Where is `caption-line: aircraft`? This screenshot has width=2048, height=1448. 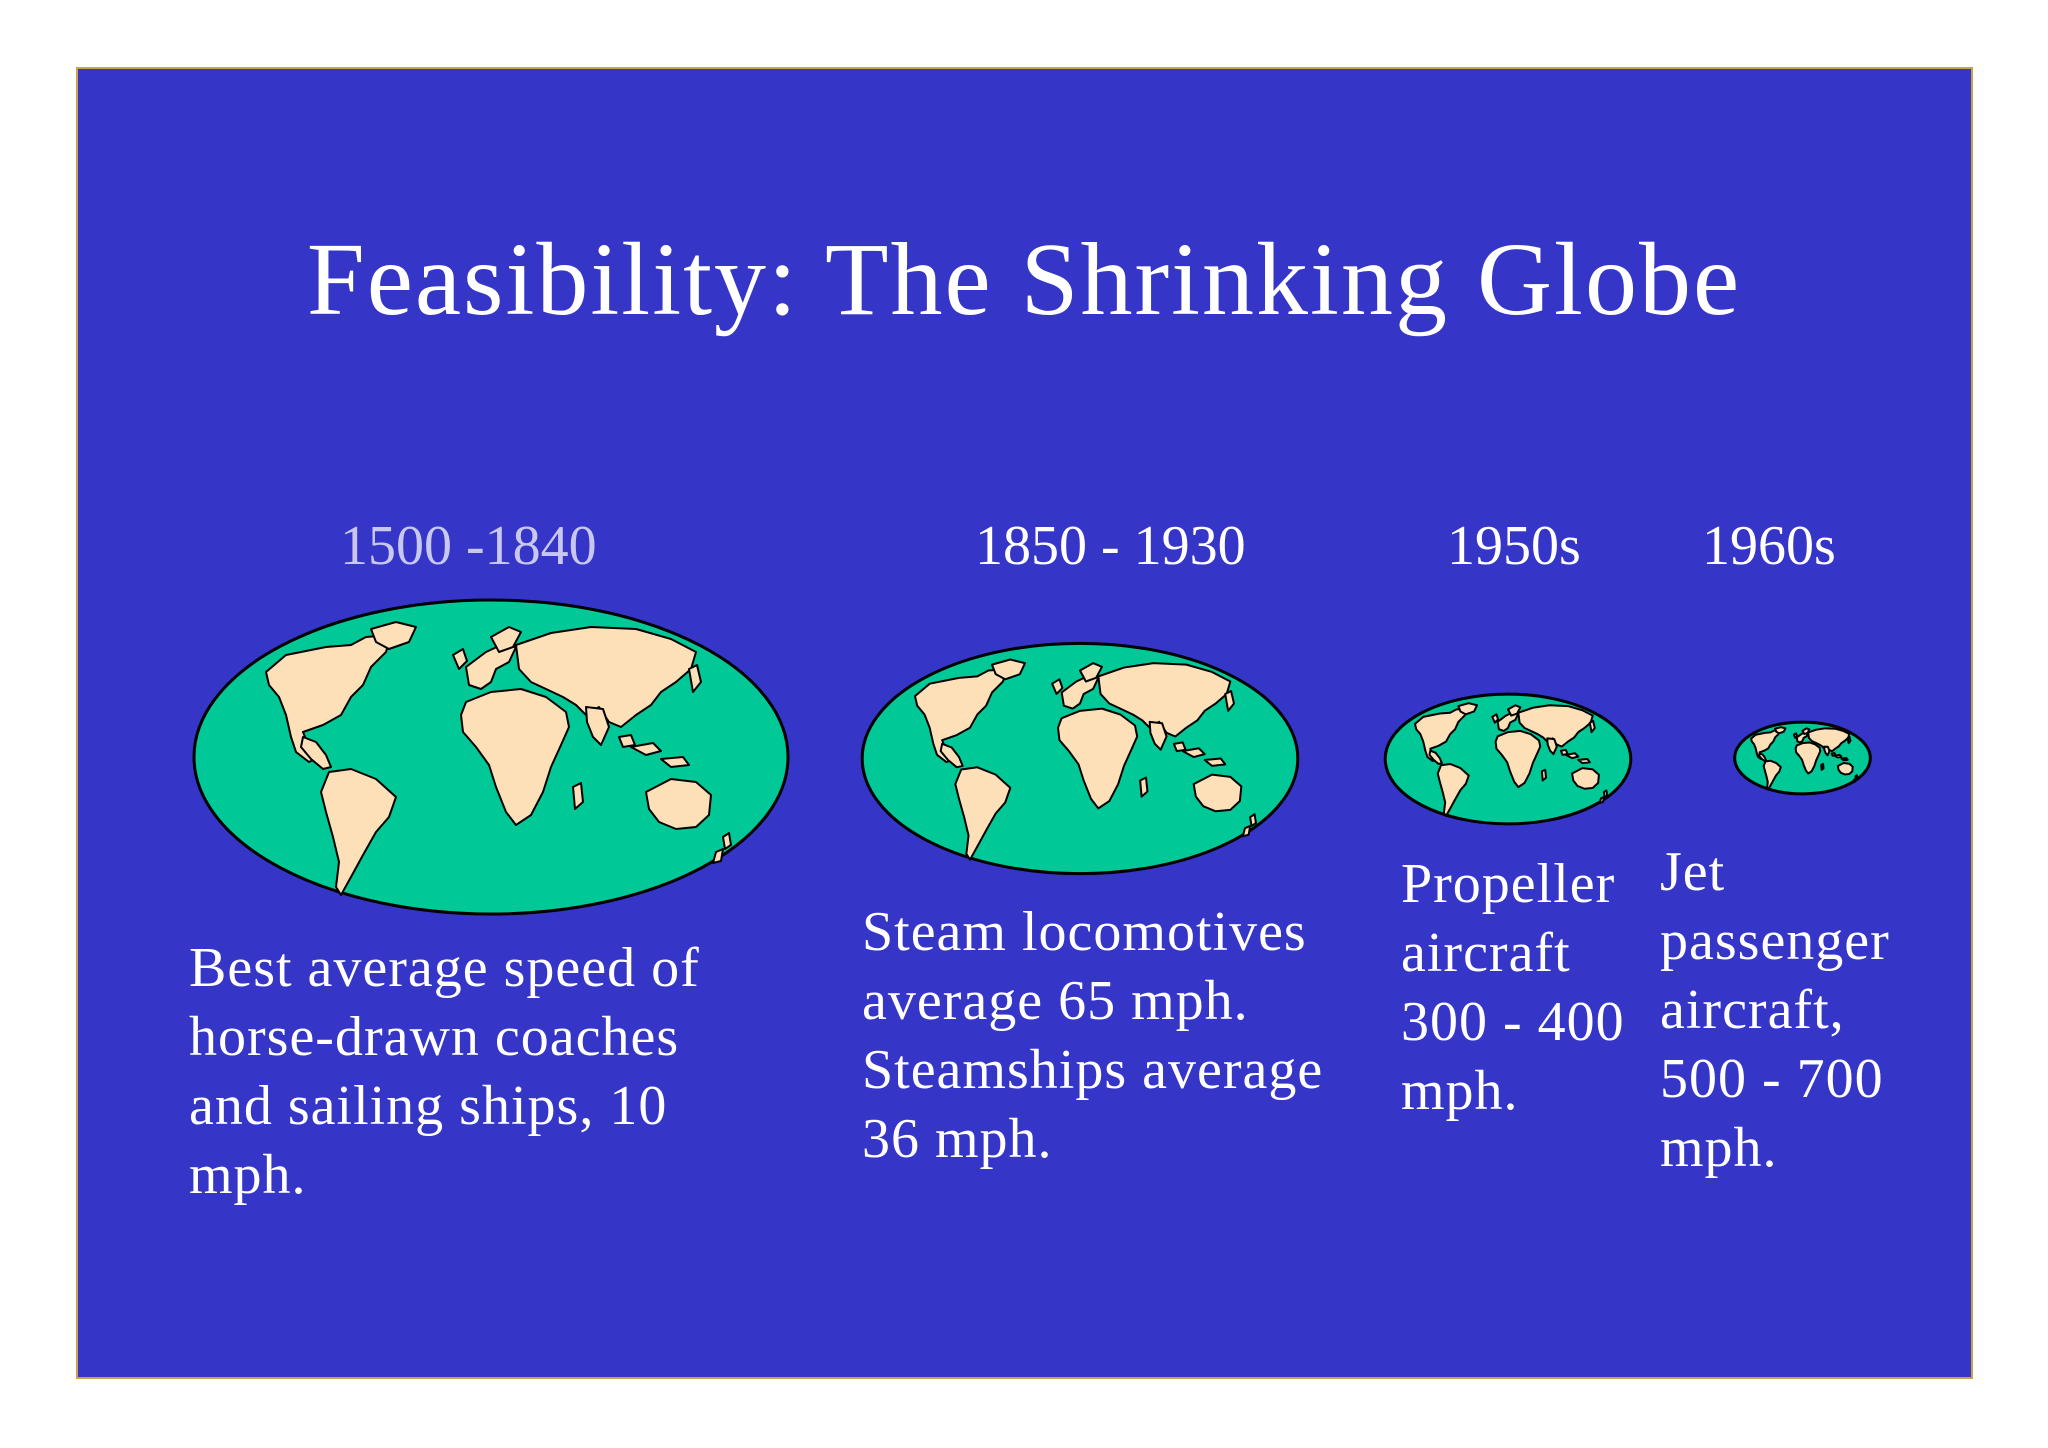 caption-line: aircraft is located at coordinates (1486, 953).